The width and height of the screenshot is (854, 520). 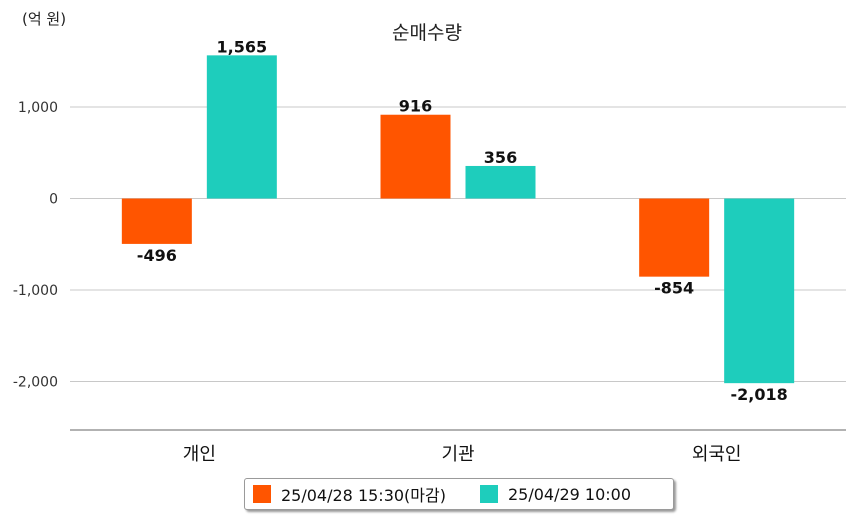 I want to click on unit-label: (억 원), so click(x=44, y=19).